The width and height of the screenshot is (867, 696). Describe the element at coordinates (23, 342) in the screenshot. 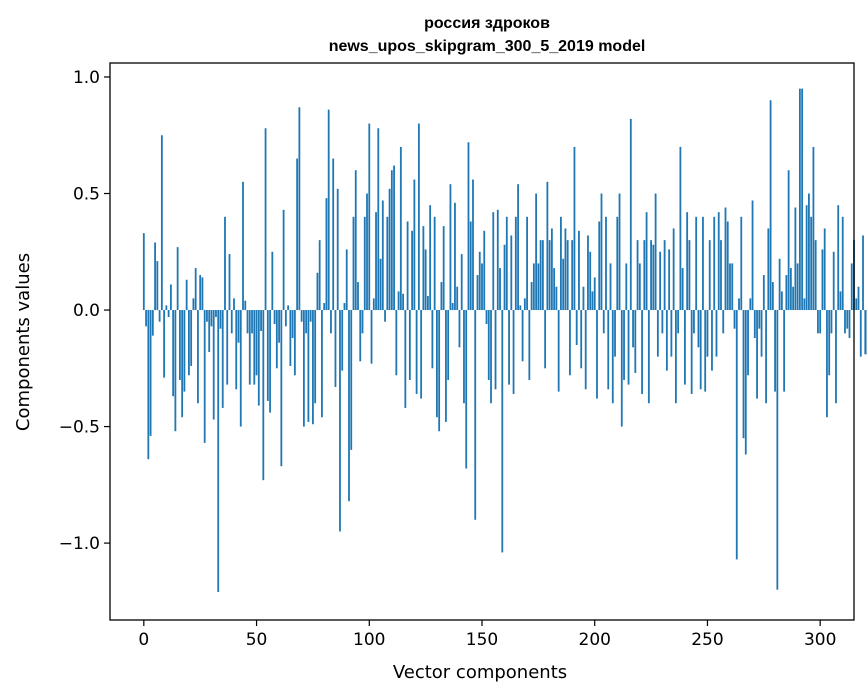

I see `y-axis-label: Components values` at that location.